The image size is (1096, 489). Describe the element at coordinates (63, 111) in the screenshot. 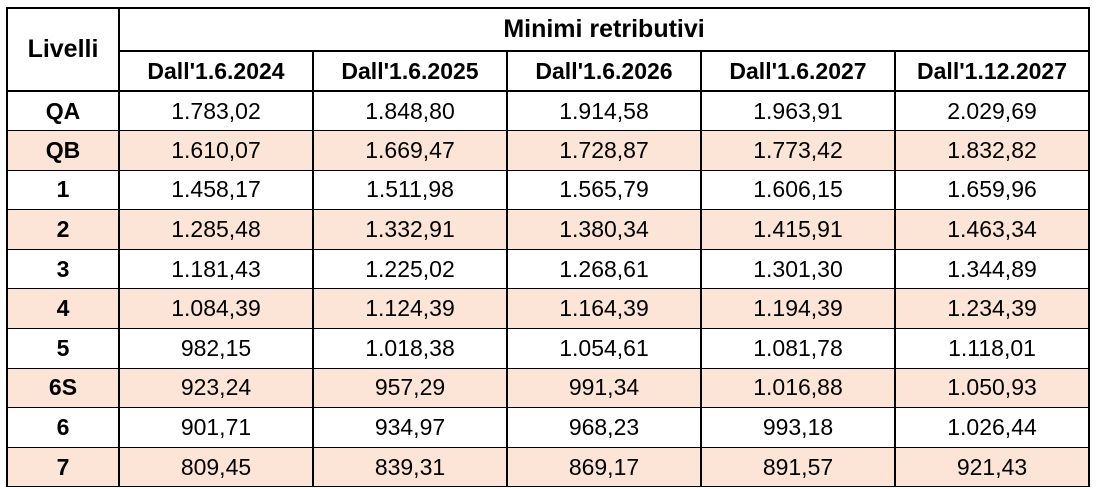

I see `level-cell: QA` at that location.